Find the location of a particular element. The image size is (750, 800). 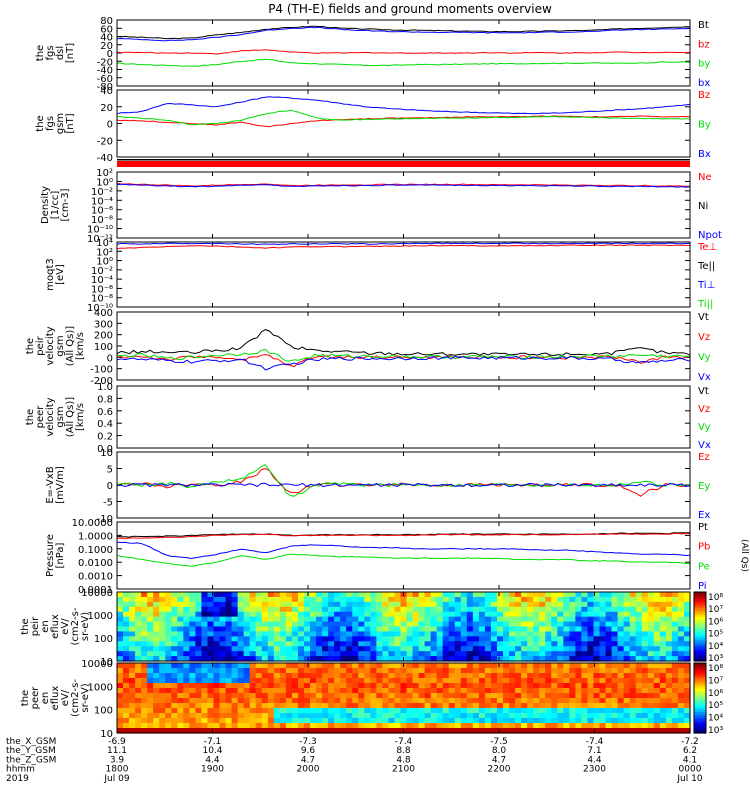

legend-bx: bx is located at coordinates (704, 83).